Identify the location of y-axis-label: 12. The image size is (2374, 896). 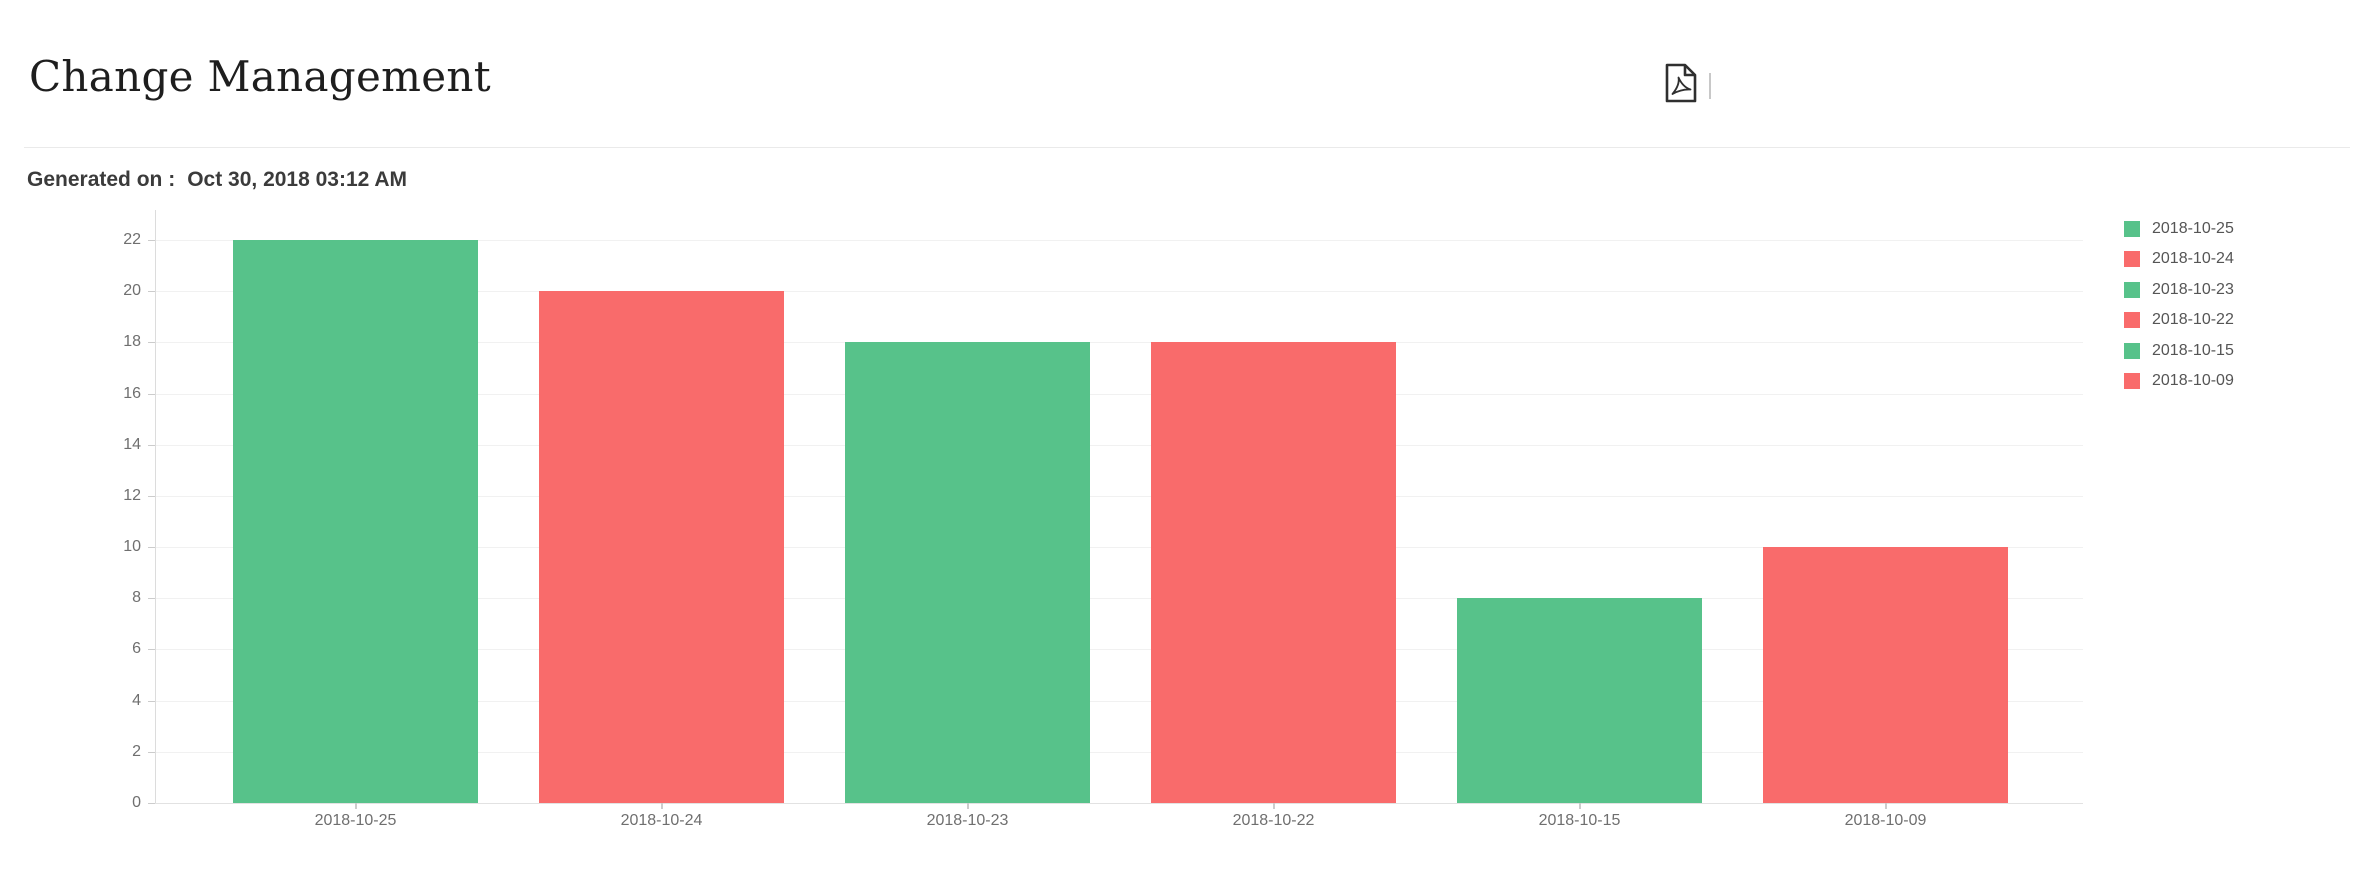
(132, 495).